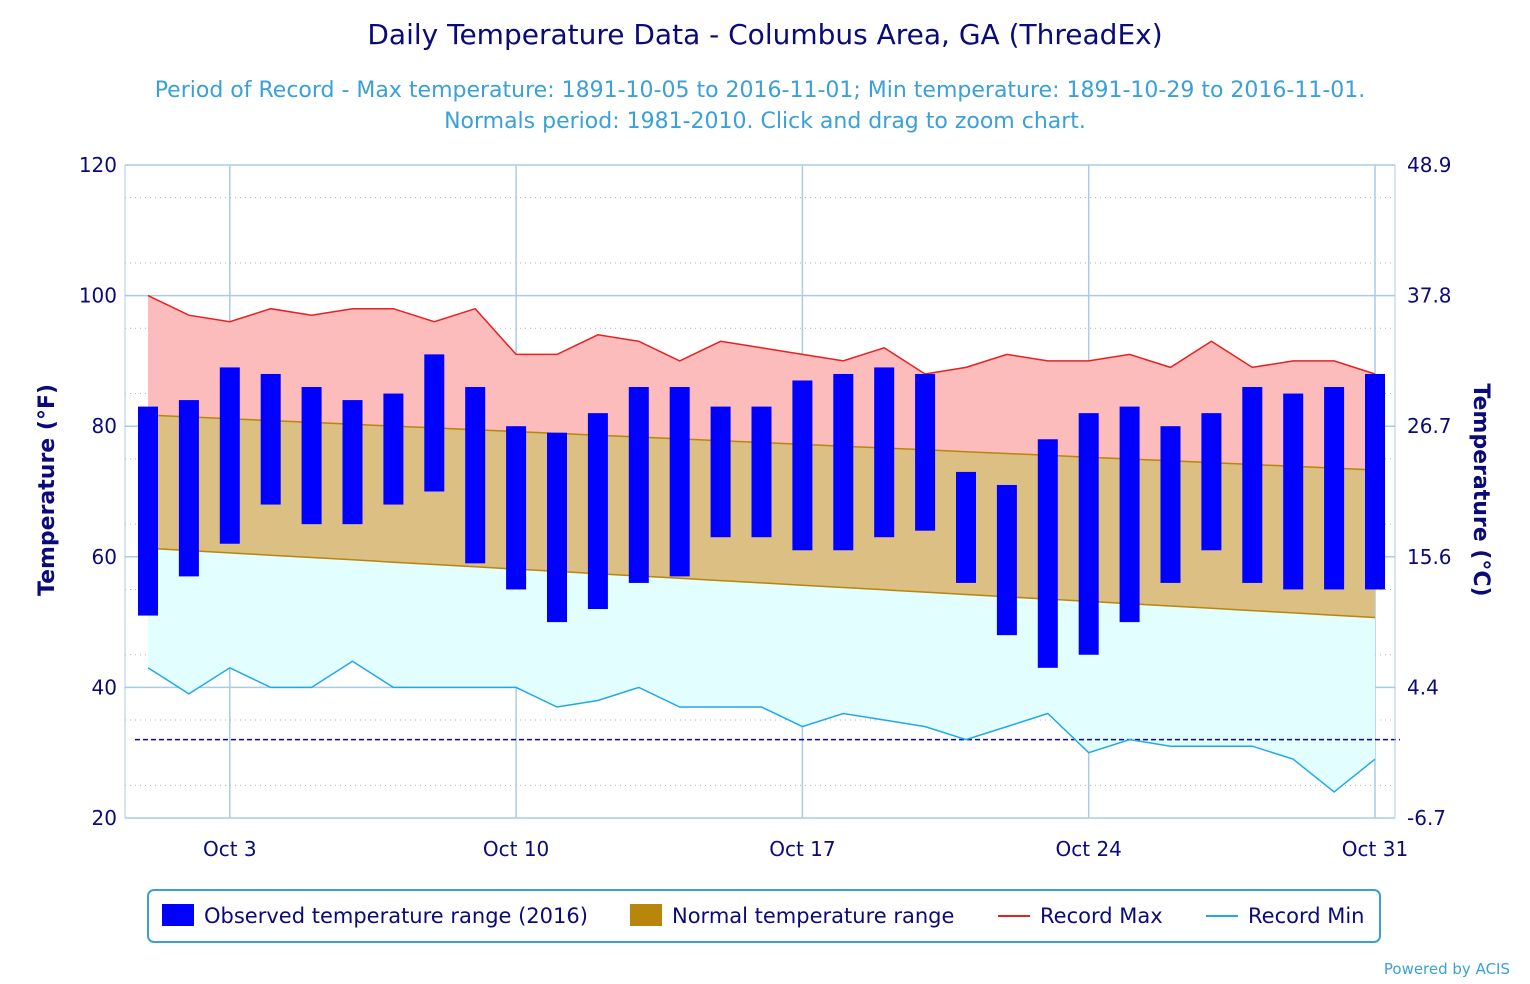  What do you see at coordinates (230, 849) in the screenshot?
I see `x-tick-label: Oct 3` at bounding box center [230, 849].